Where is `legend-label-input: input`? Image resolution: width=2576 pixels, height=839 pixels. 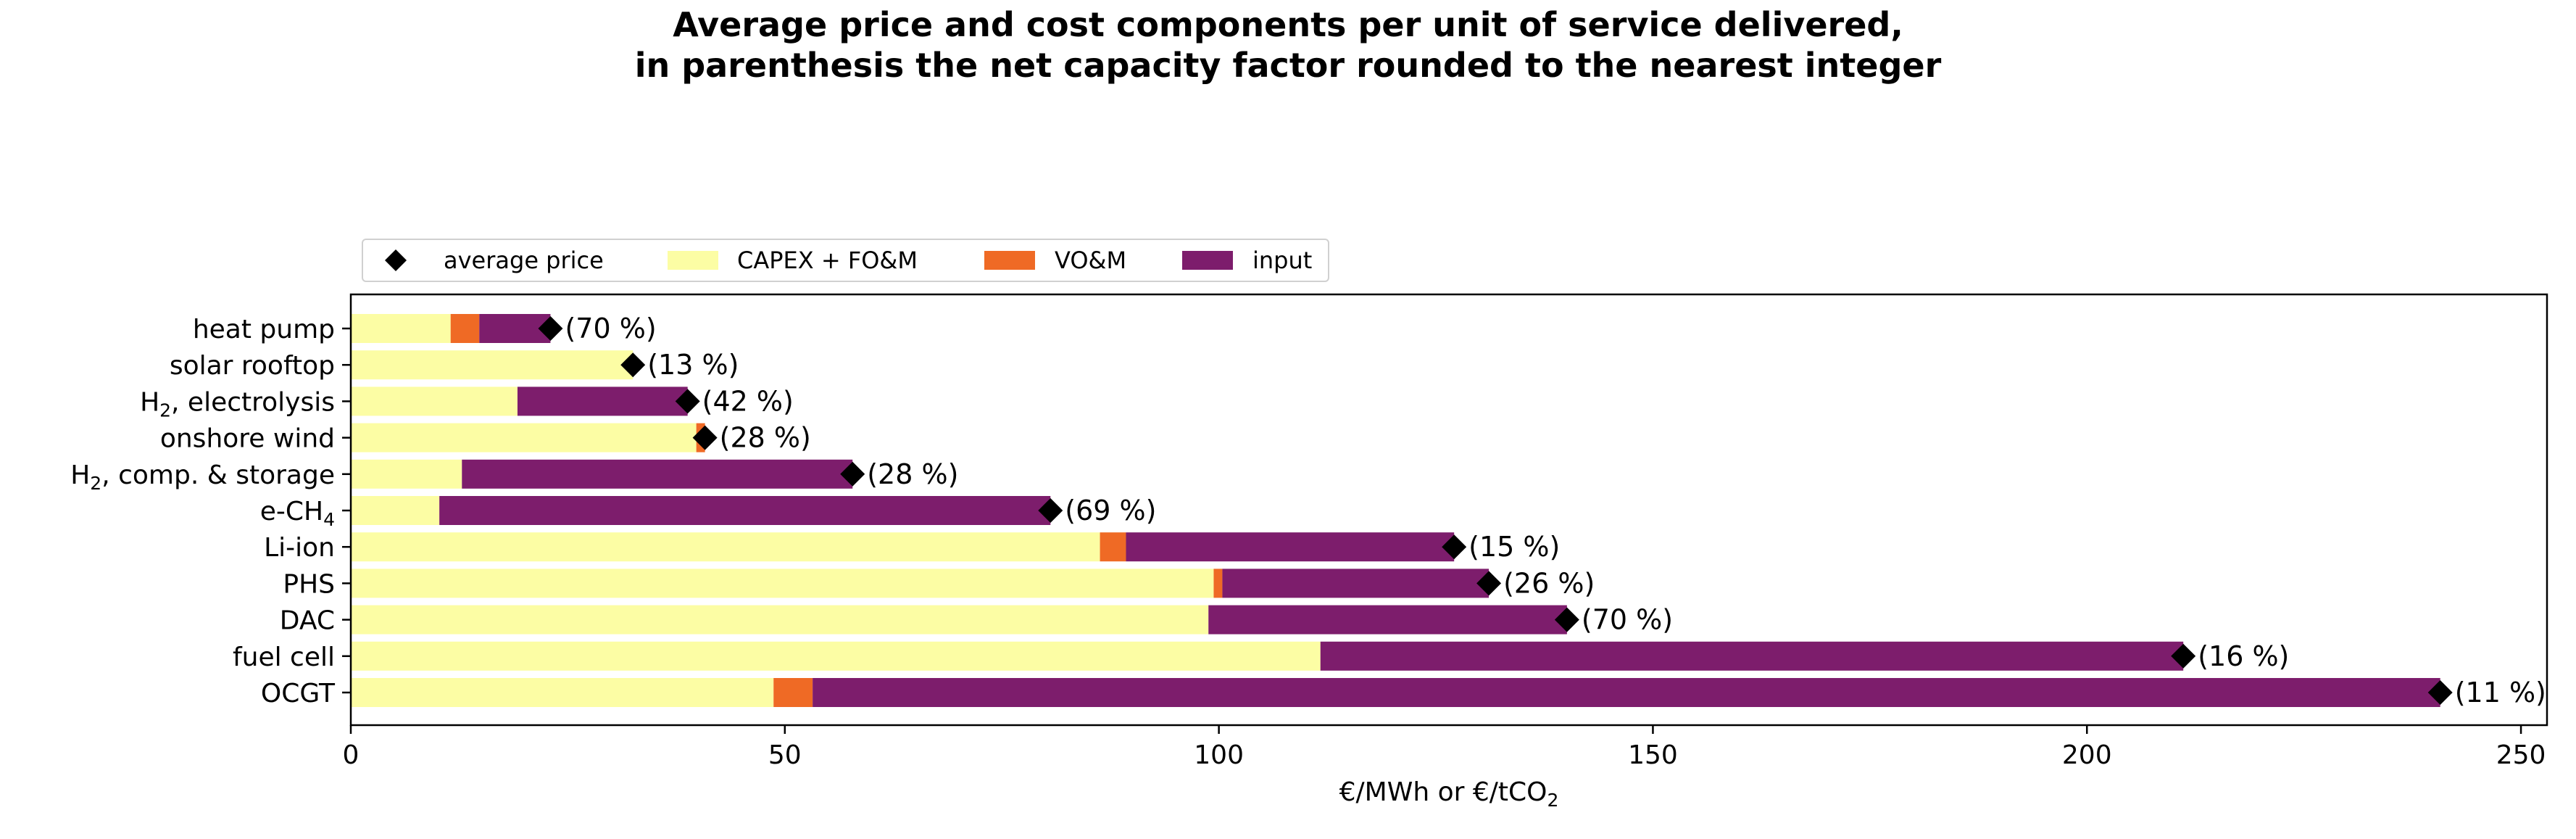
legend-label-input: input is located at coordinates (1282, 260).